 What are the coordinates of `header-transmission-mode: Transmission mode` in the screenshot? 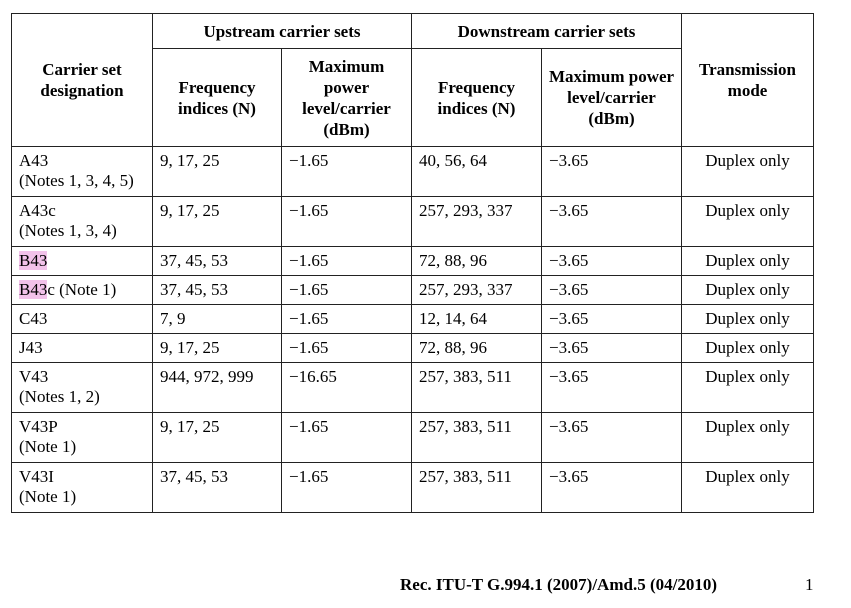 It's located at (747, 80).